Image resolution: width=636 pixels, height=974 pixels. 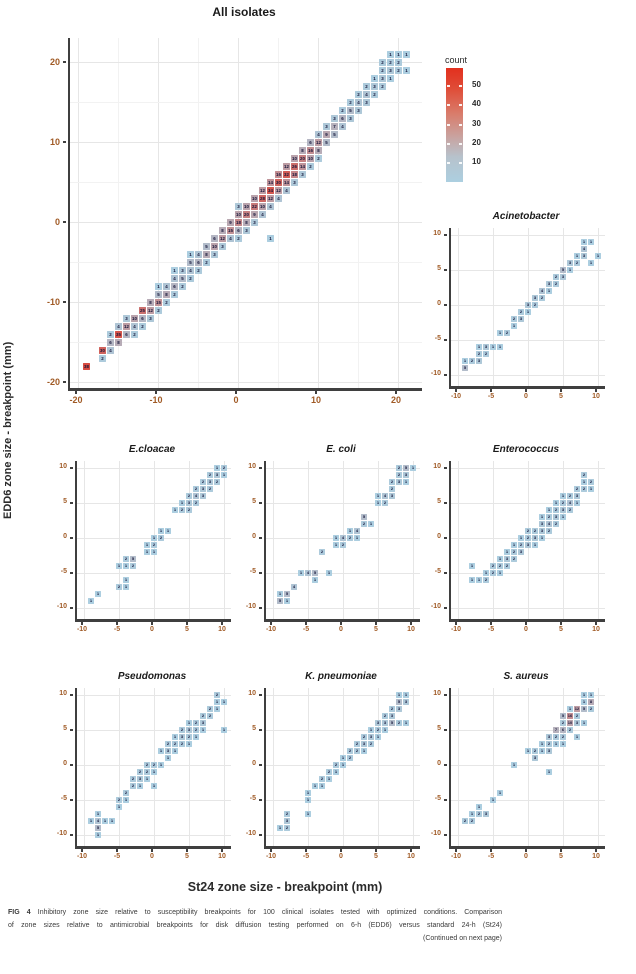 I want to click on heatmap-tile: 38, so click(x=86, y=366).